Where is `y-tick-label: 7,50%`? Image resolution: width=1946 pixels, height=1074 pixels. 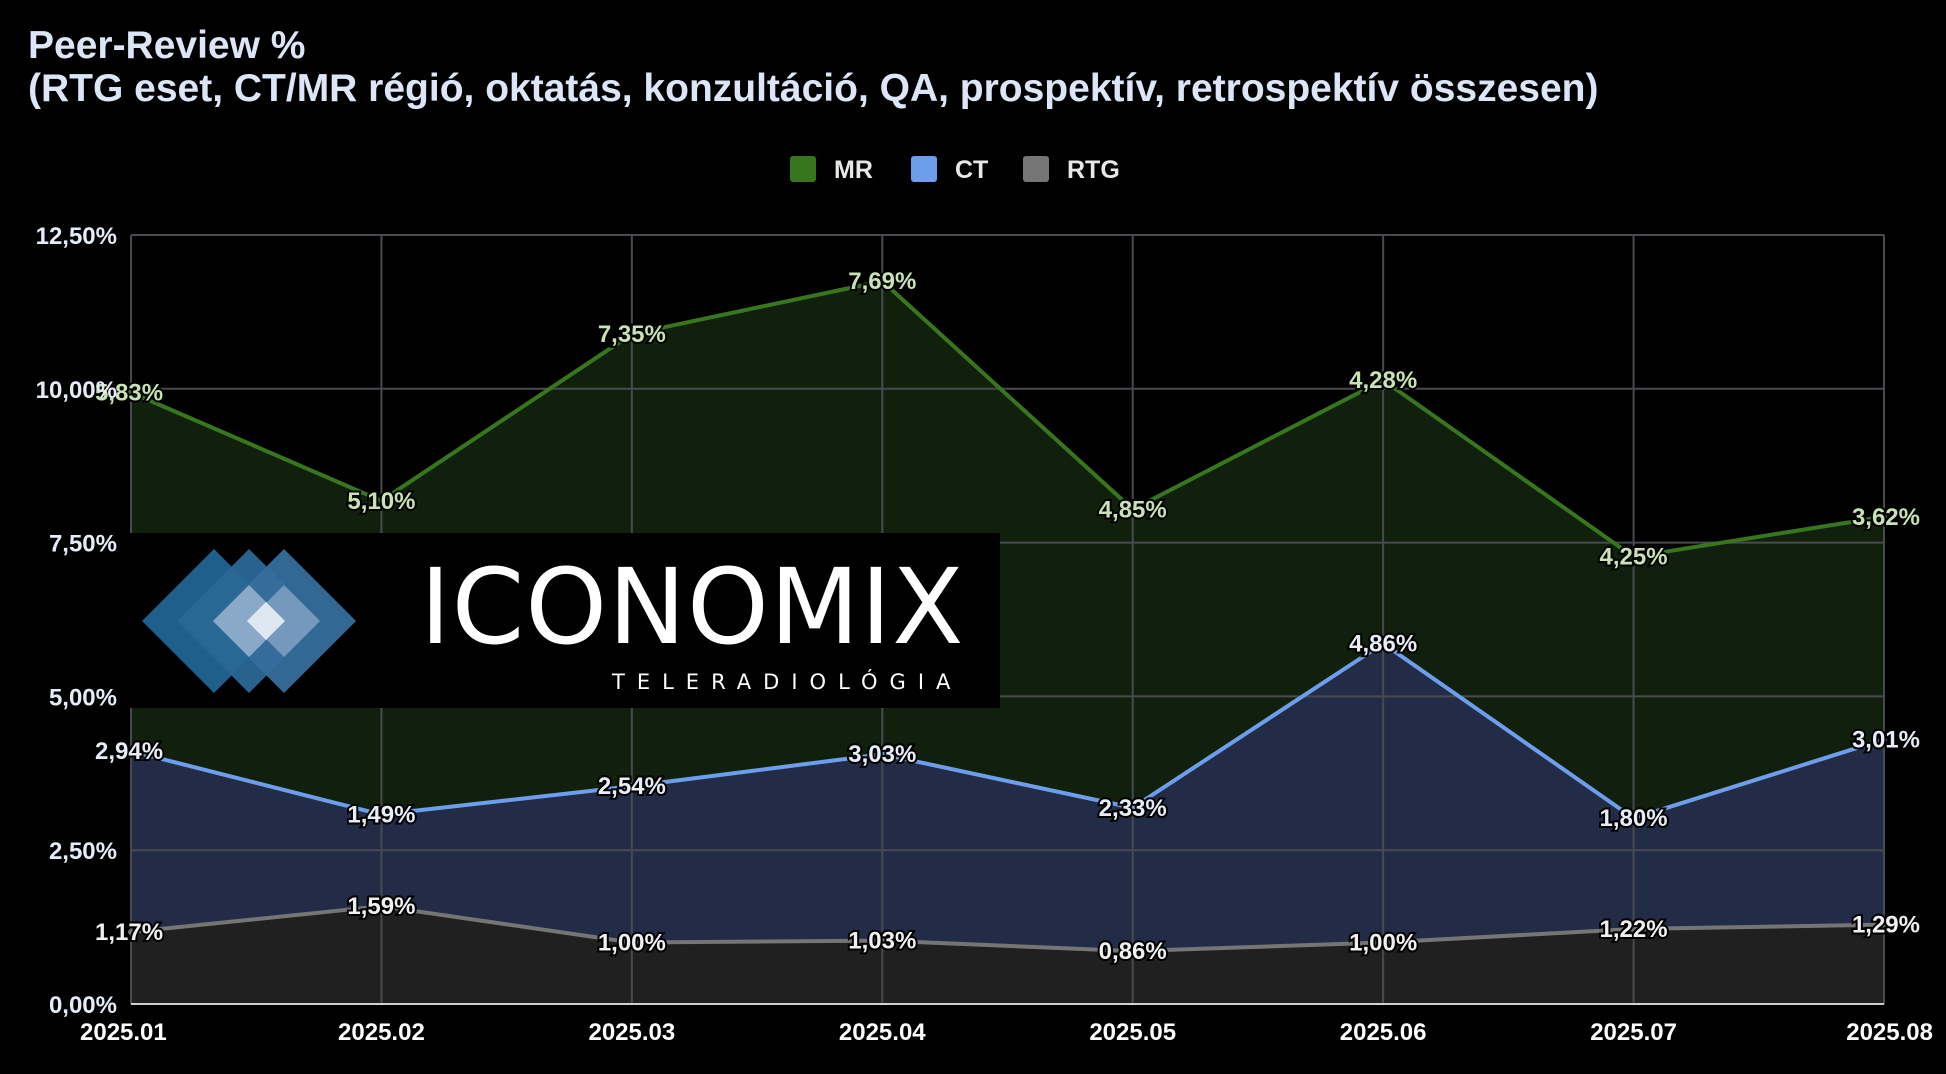
y-tick-label: 7,50% is located at coordinates (83, 544).